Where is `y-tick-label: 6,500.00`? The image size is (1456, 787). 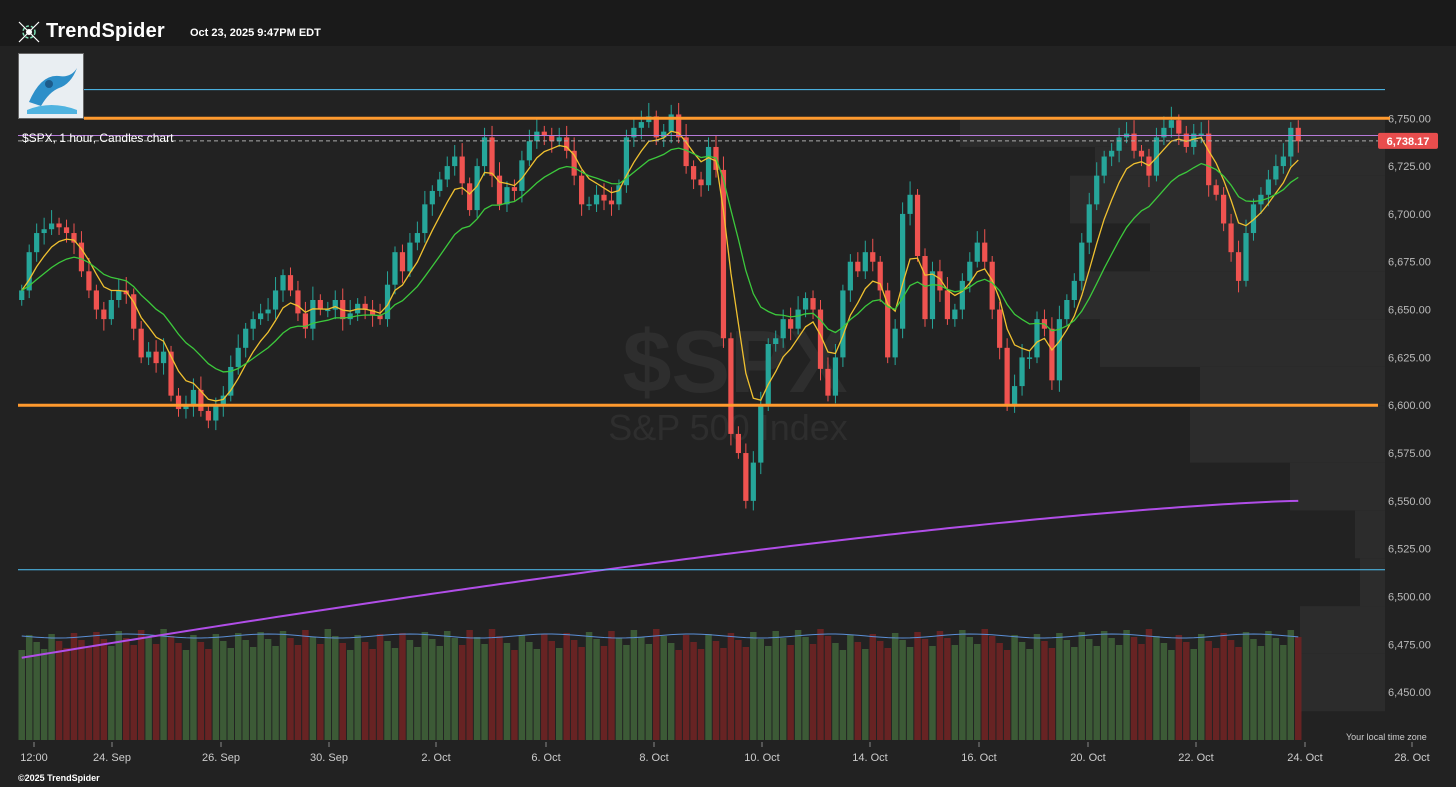
y-tick-label: 6,500.00 is located at coordinates (1409, 598).